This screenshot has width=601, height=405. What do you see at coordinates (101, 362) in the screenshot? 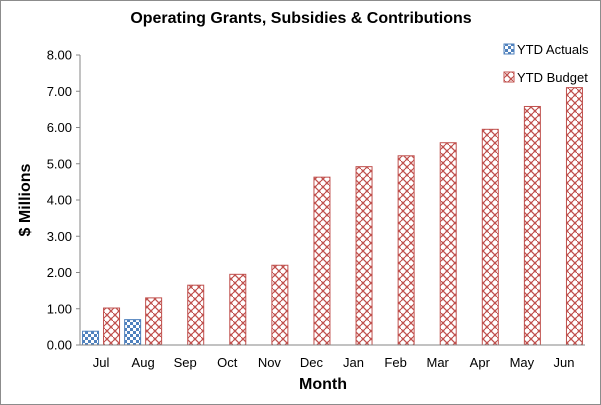
I see `x-tick-label-jul: Jul` at bounding box center [101, 362].